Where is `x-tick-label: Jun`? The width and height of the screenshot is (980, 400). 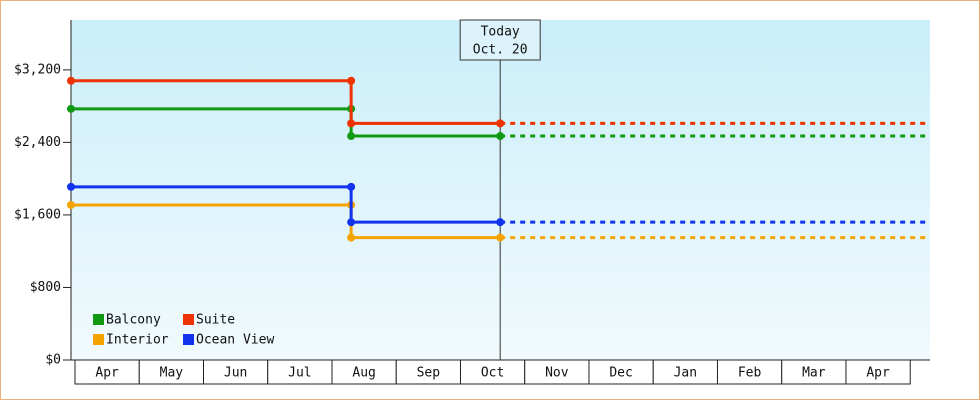
x-tick-label: Jun is located at coordinates (235, 373).